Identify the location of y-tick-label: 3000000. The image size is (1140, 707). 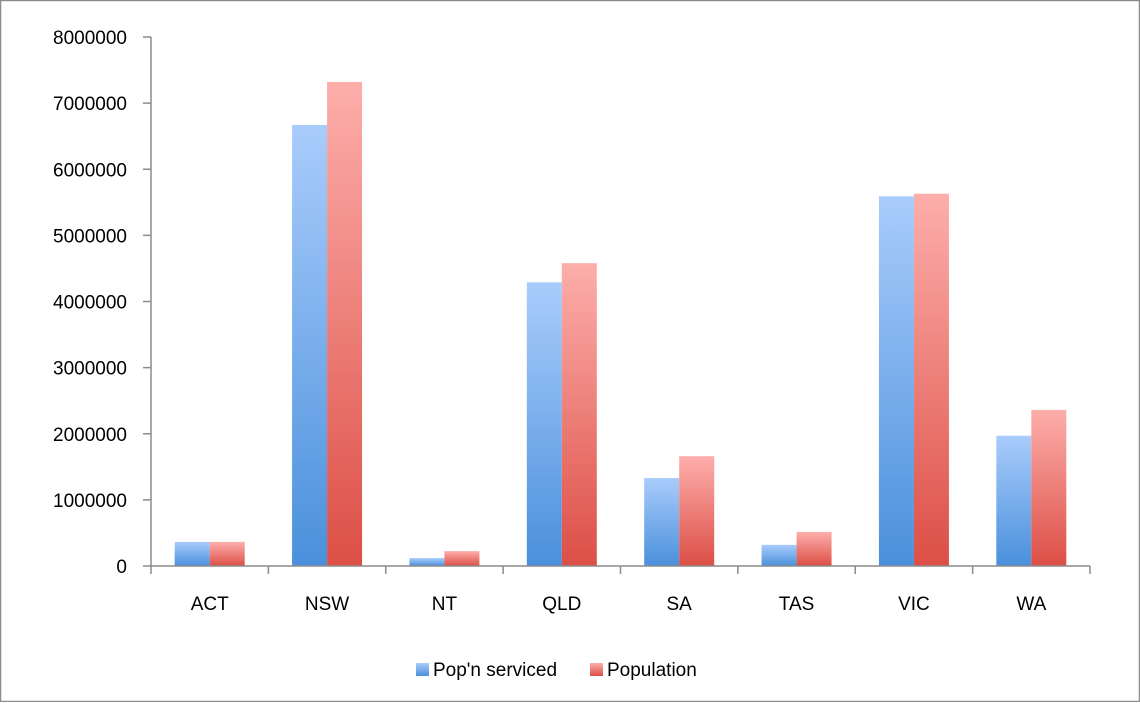
(90, 369).